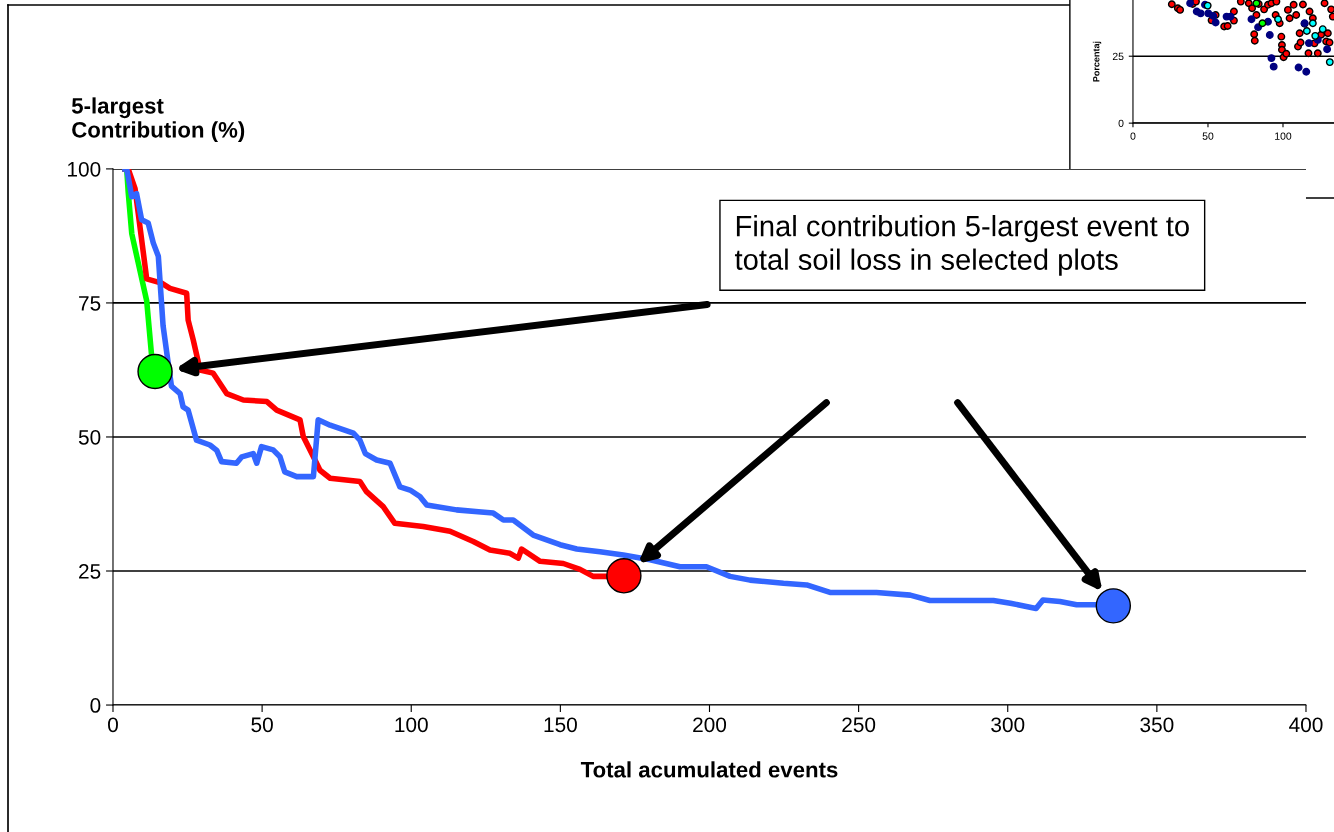 The image size is (1334, 832). Describe the element at coordinates (560, 725) in the screenshot. I see `x-tick-label: 150` at that location.